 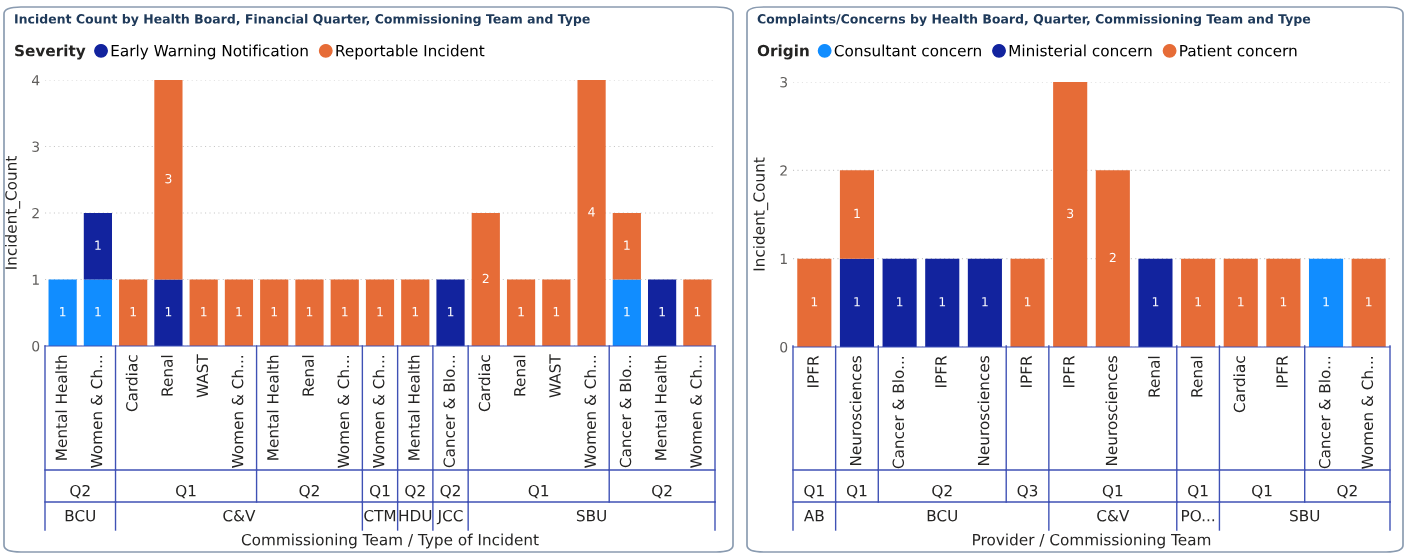 I want to click on y-tick-label: 2, so click(x=35, y=213).